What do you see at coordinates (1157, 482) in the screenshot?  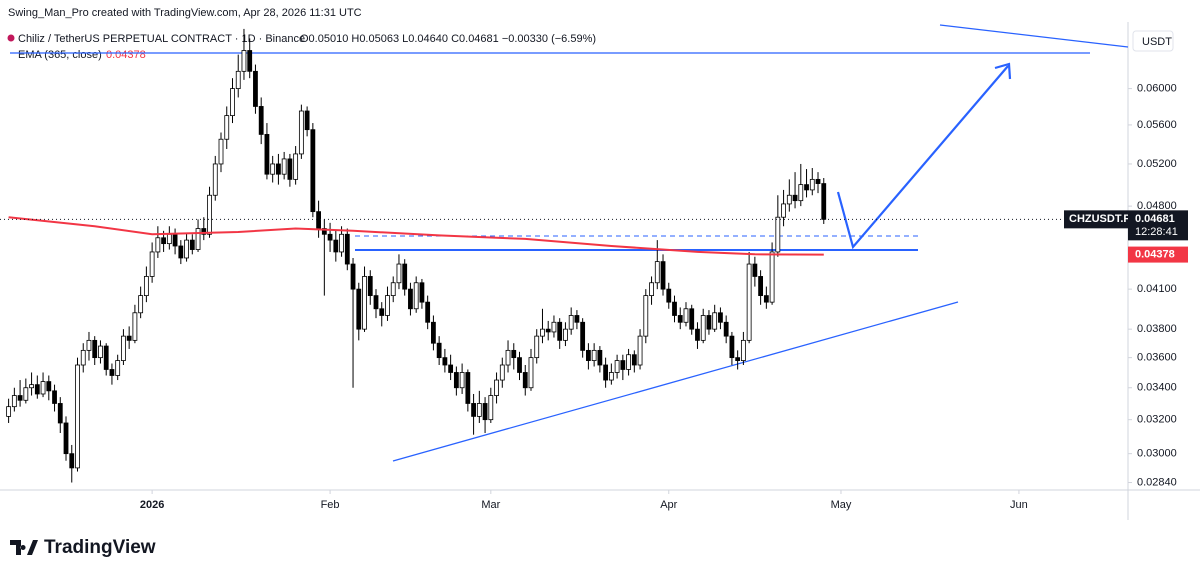 I see `y-tick-label: 0.02840` at bounding box center [1157, 482].